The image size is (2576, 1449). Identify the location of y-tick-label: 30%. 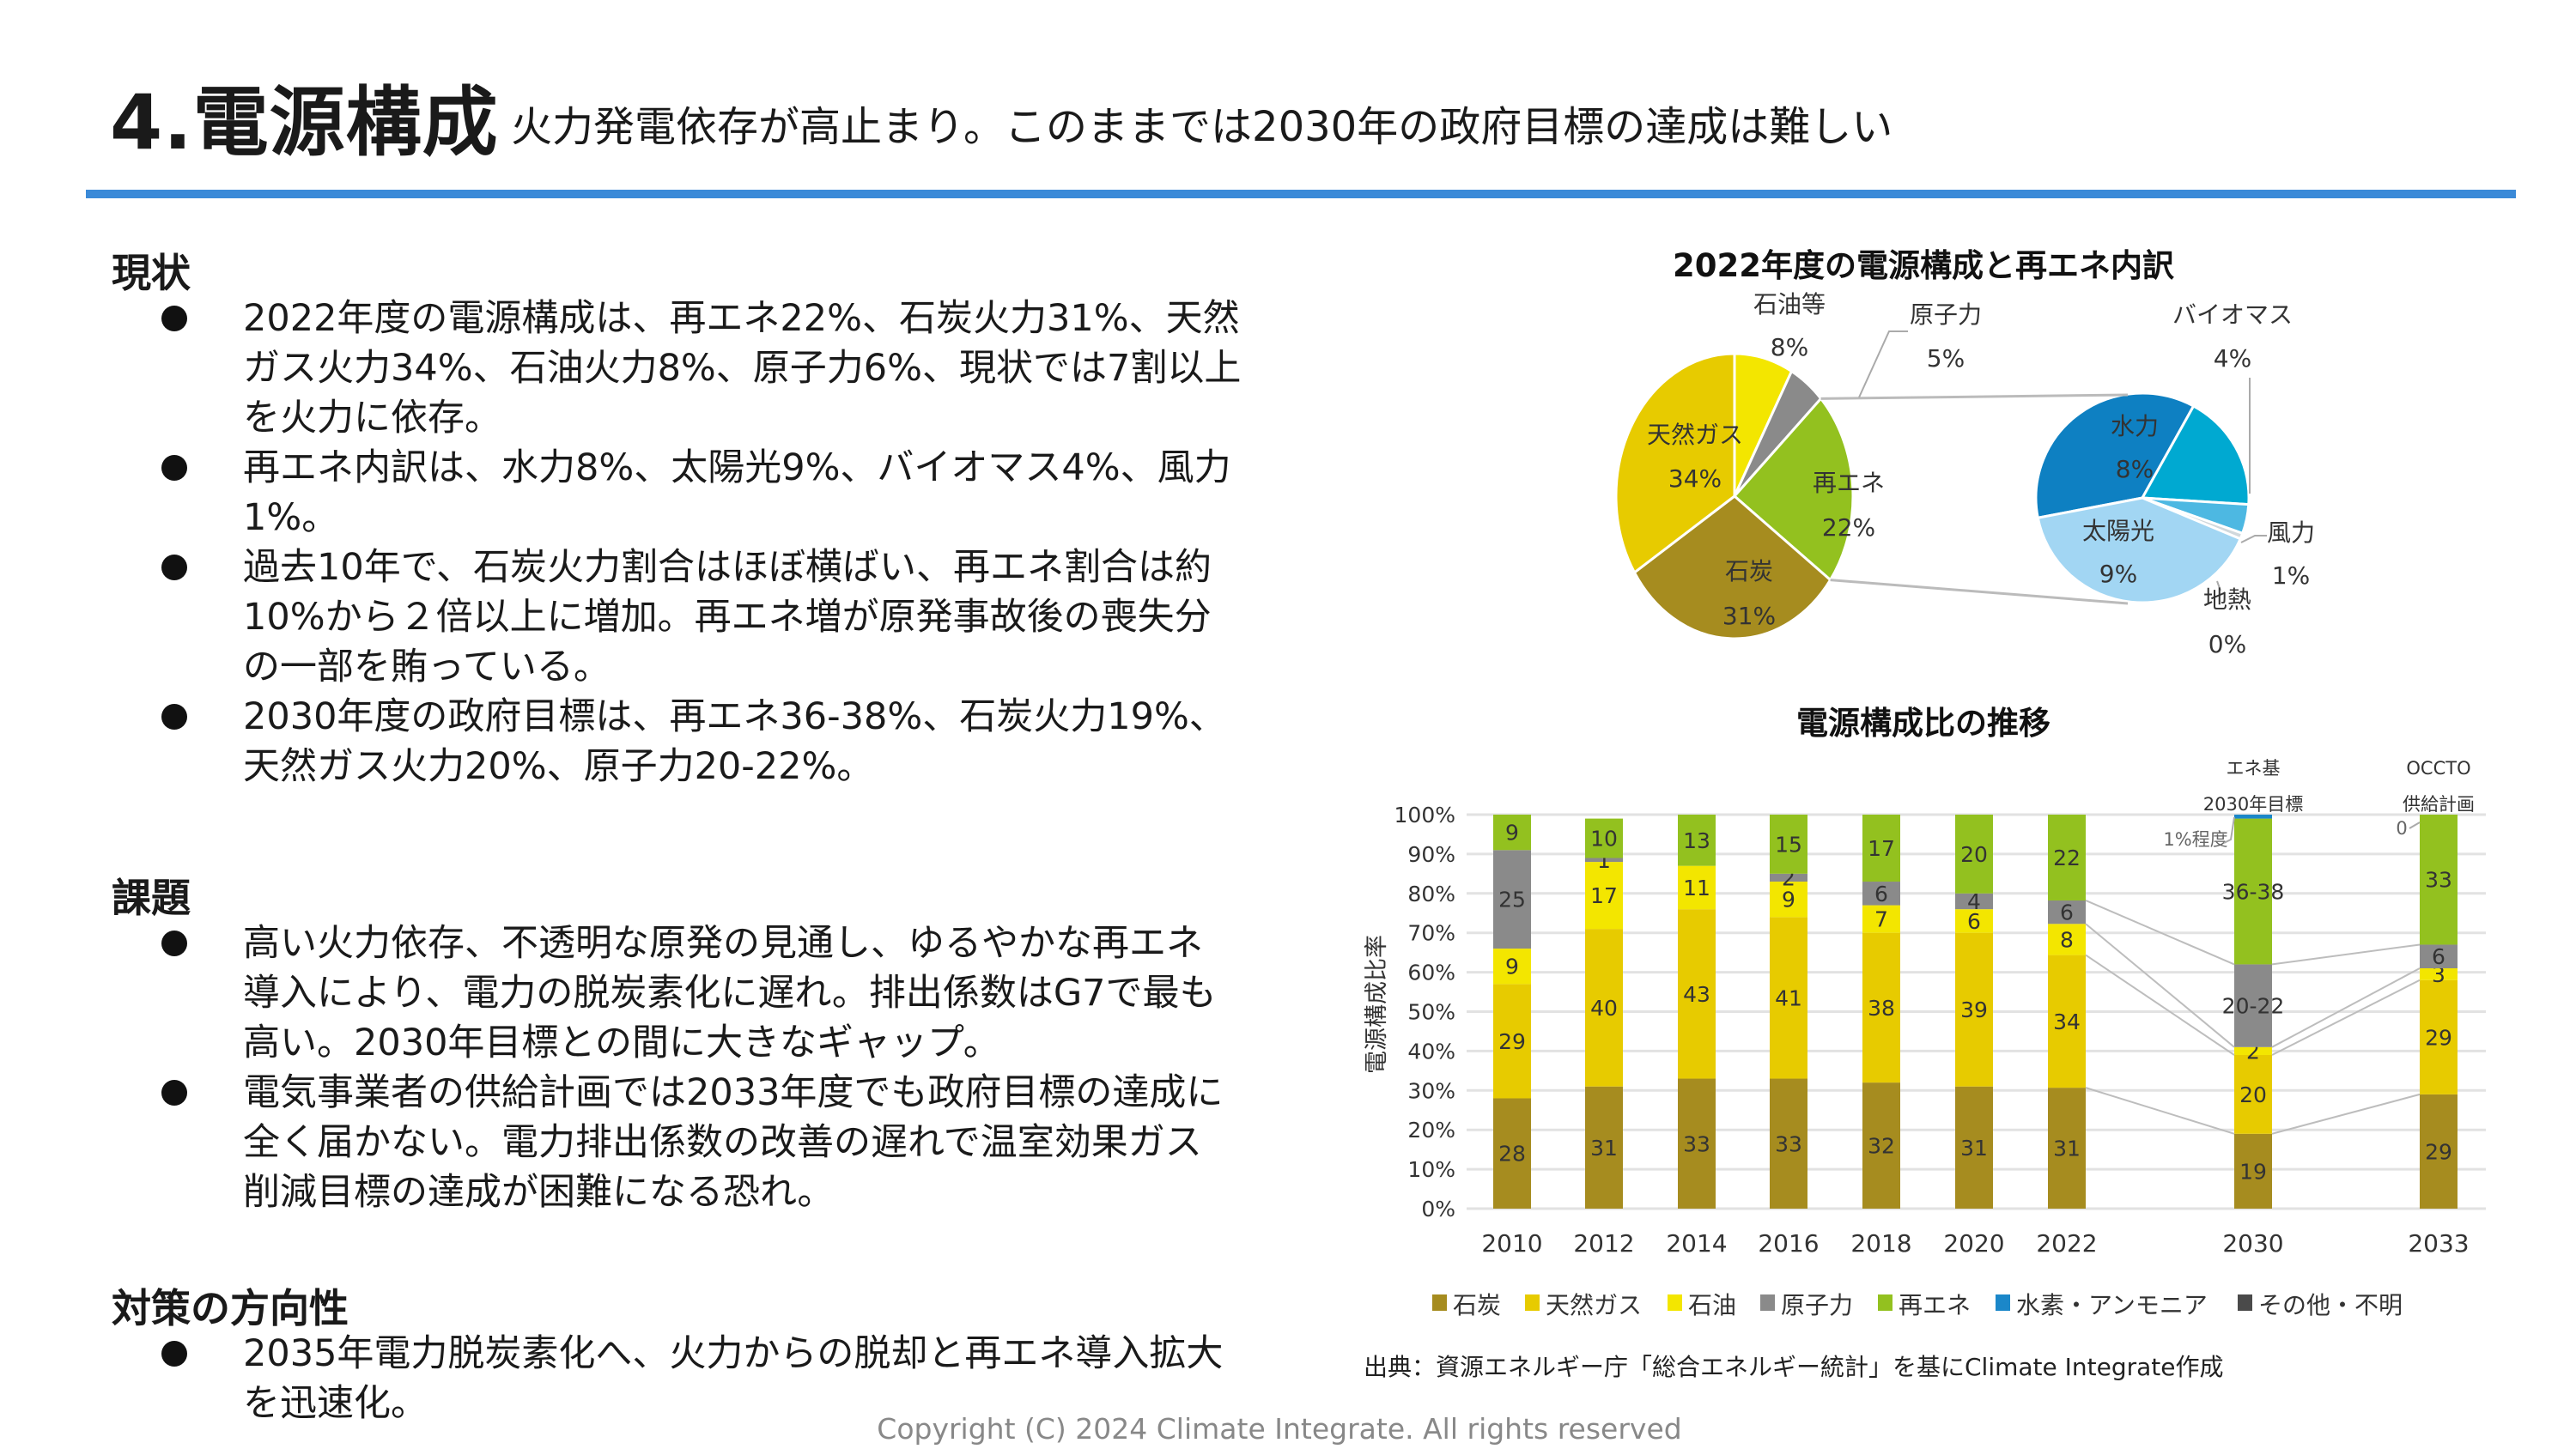
(1431, 1090).